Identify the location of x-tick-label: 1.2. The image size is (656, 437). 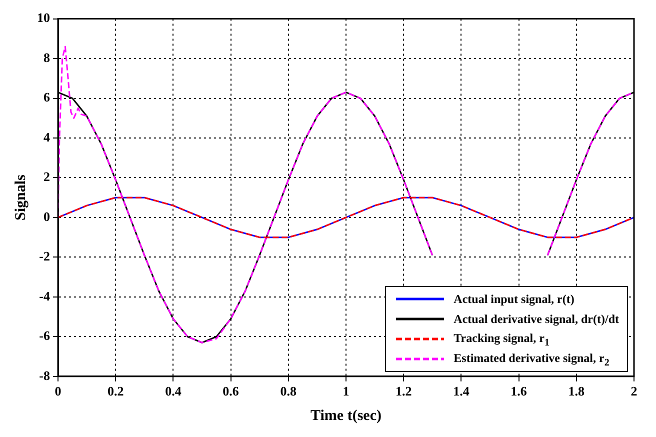
(403, 391).